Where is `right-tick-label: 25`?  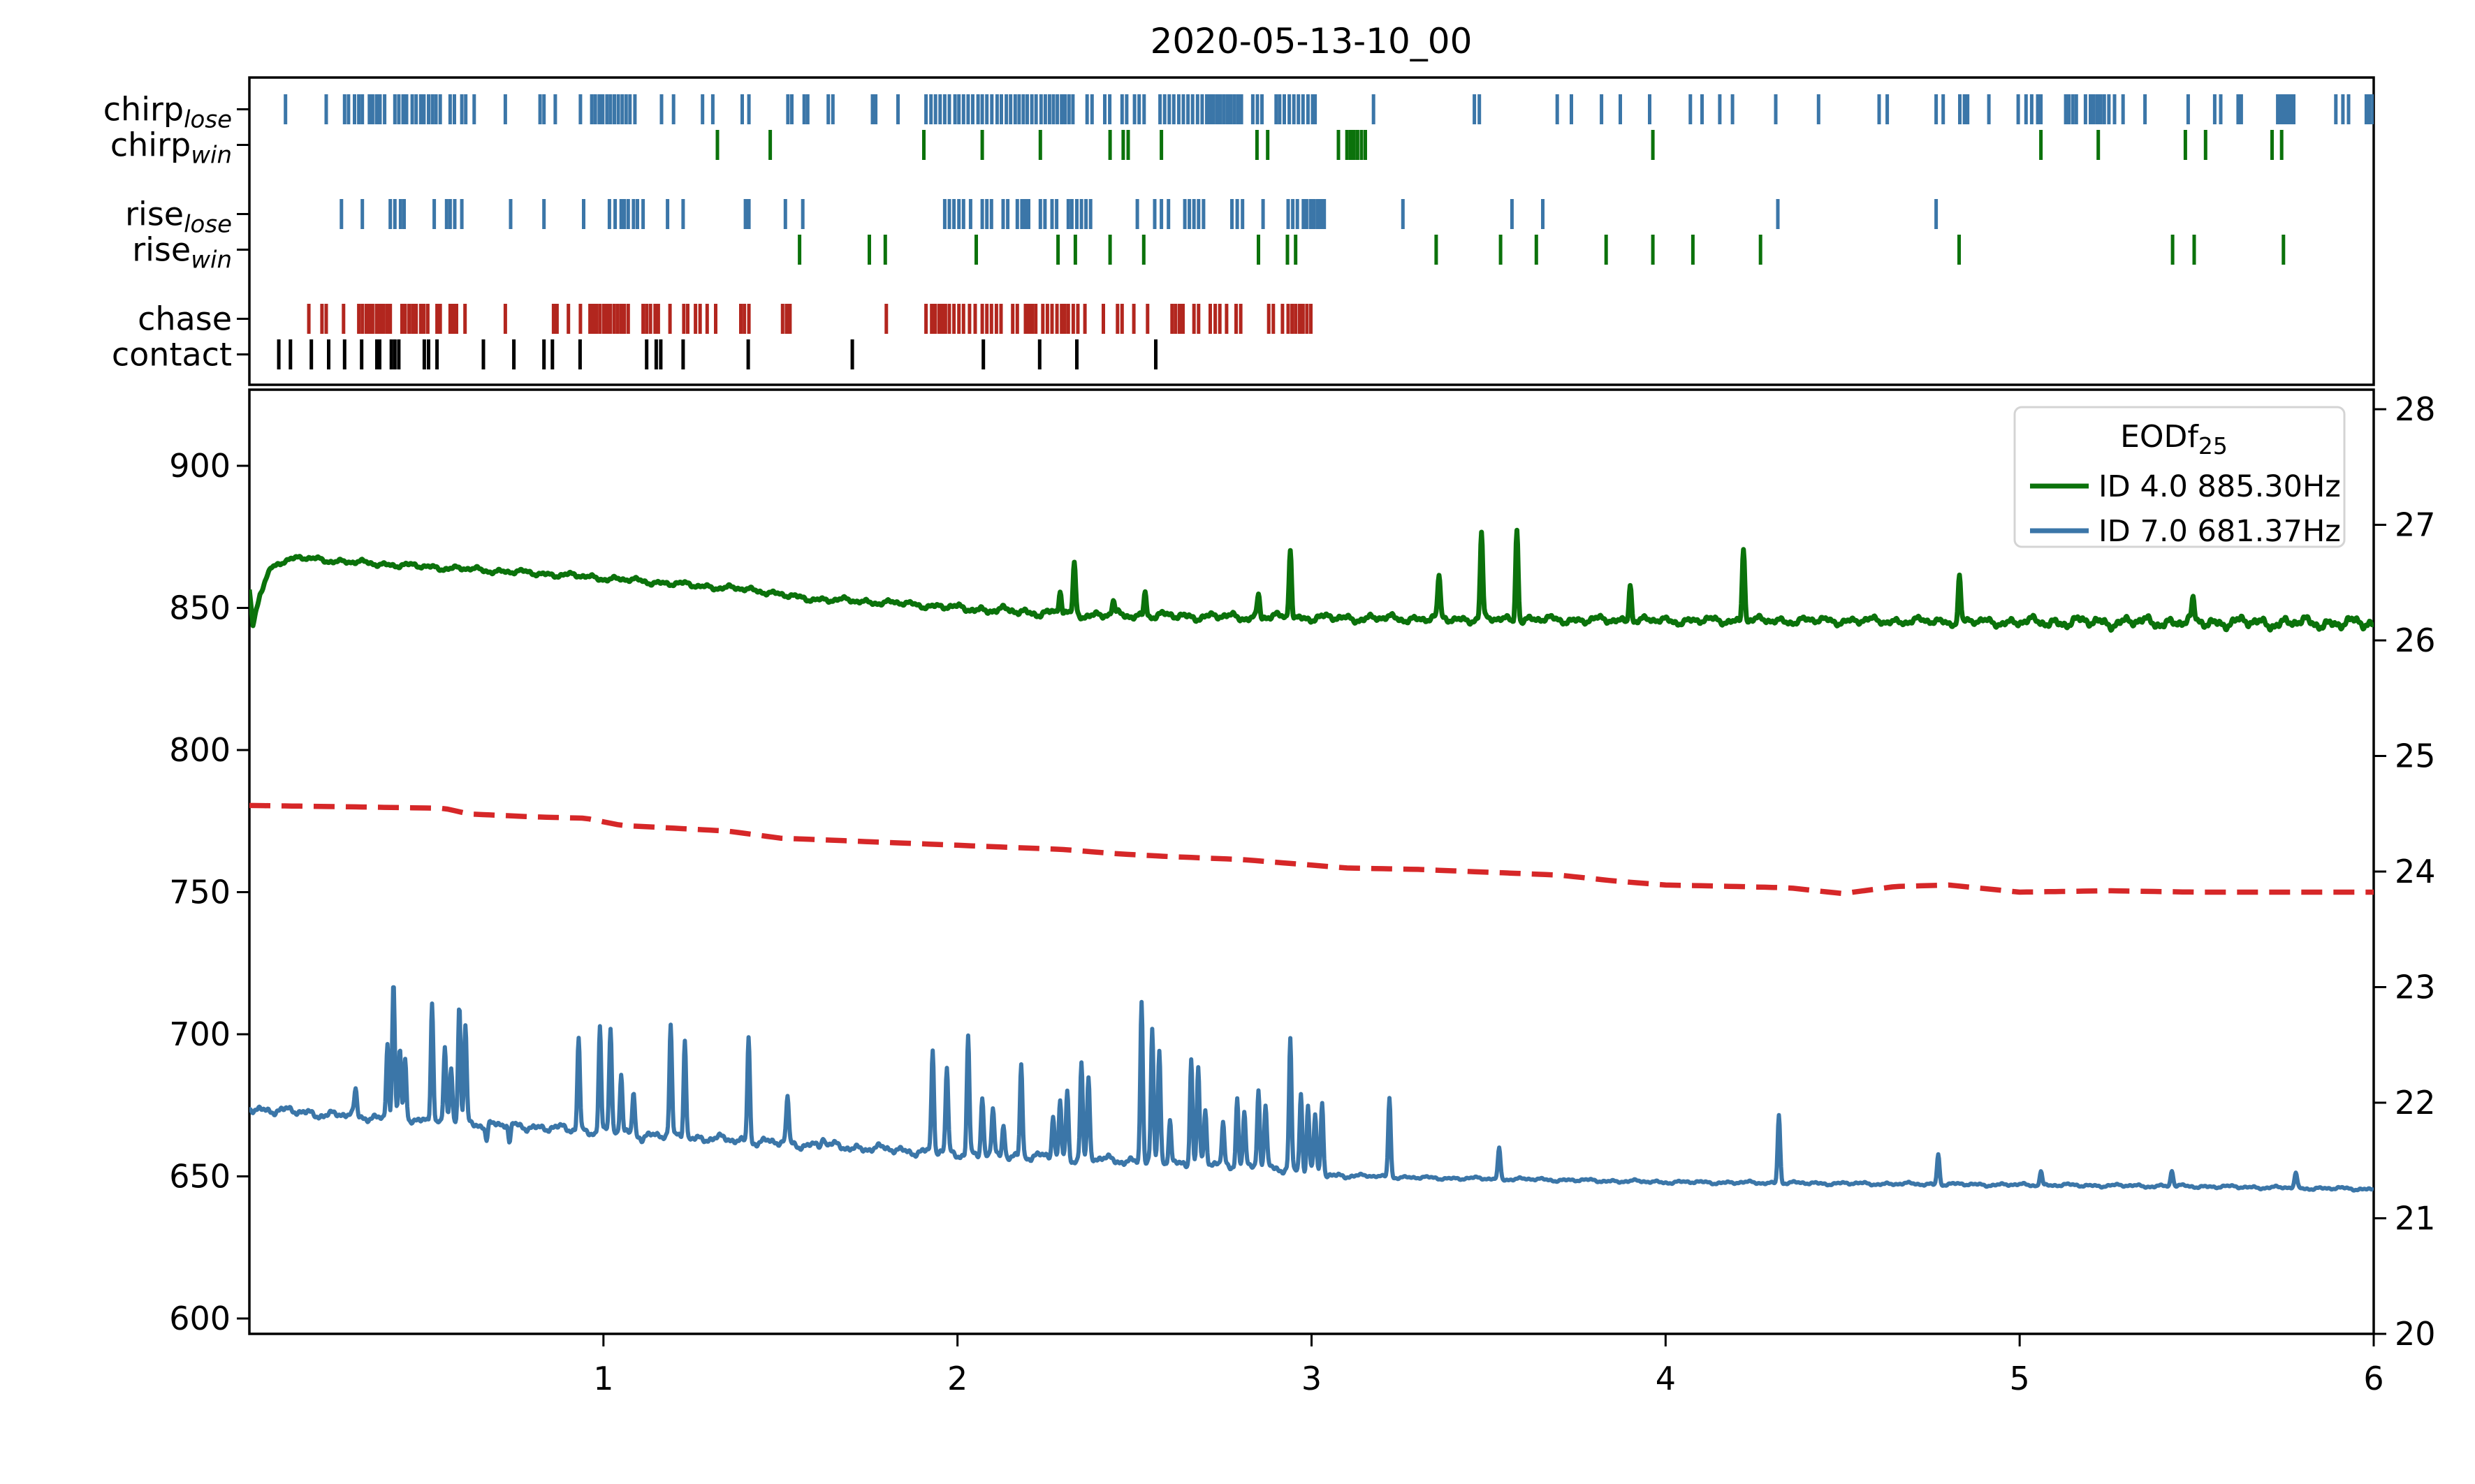
right-tick-label: 25 is located at coordinates (2415, 756).